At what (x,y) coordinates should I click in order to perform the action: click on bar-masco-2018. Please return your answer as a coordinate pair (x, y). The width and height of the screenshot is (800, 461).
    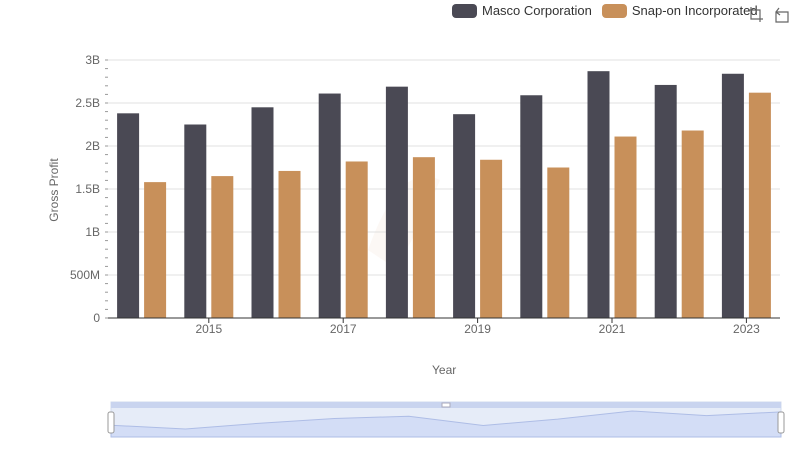
    Looking at the image, I should click on (396, 202).